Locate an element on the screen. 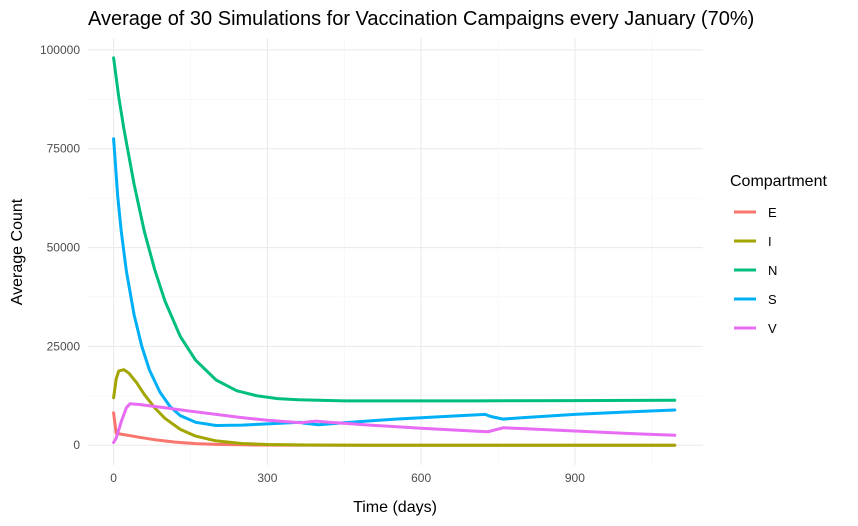 The image size is (858, 526). x-tick-label: 300 is located at coordinates (267, 478).